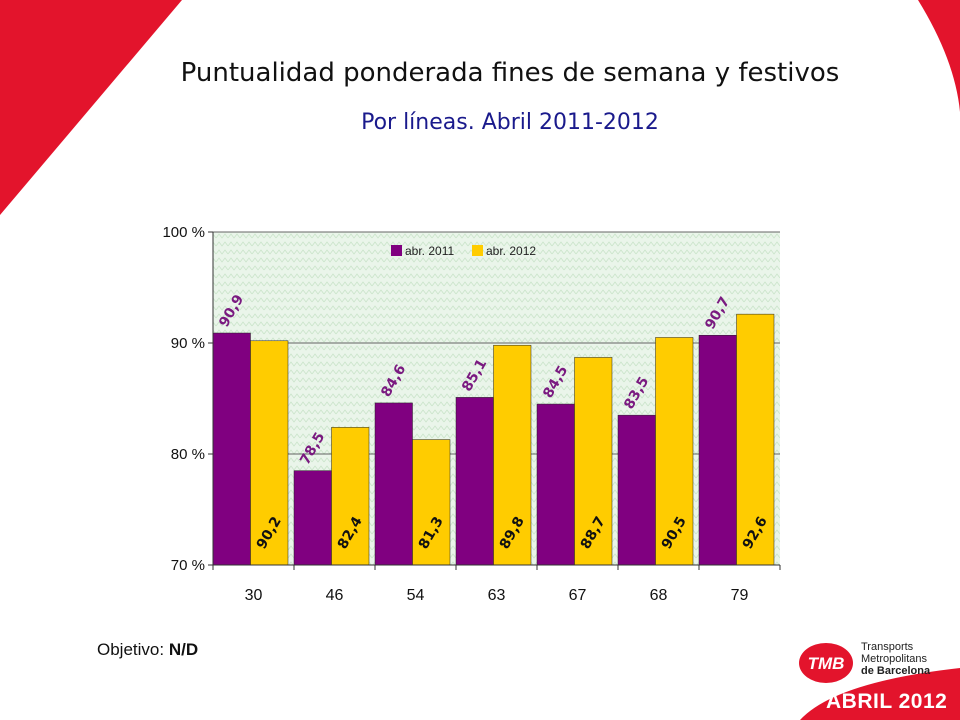 Image resolution: width=960 pixels, height=720 pixels. Describe the element at coordinates (659, 595) in the screenshot. I see `x-tick-label-68: 68` at that location.